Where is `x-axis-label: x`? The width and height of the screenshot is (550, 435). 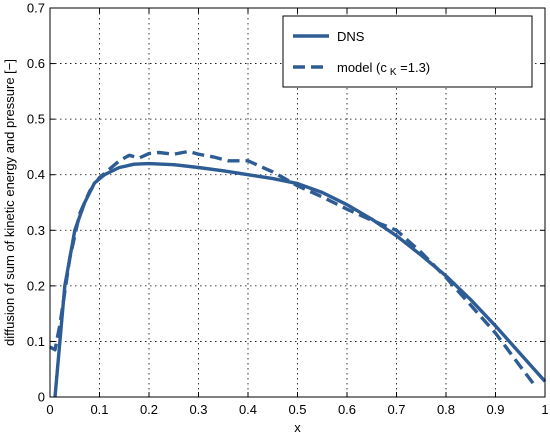
x-axis-label: x is located at coordinates (297, 427).